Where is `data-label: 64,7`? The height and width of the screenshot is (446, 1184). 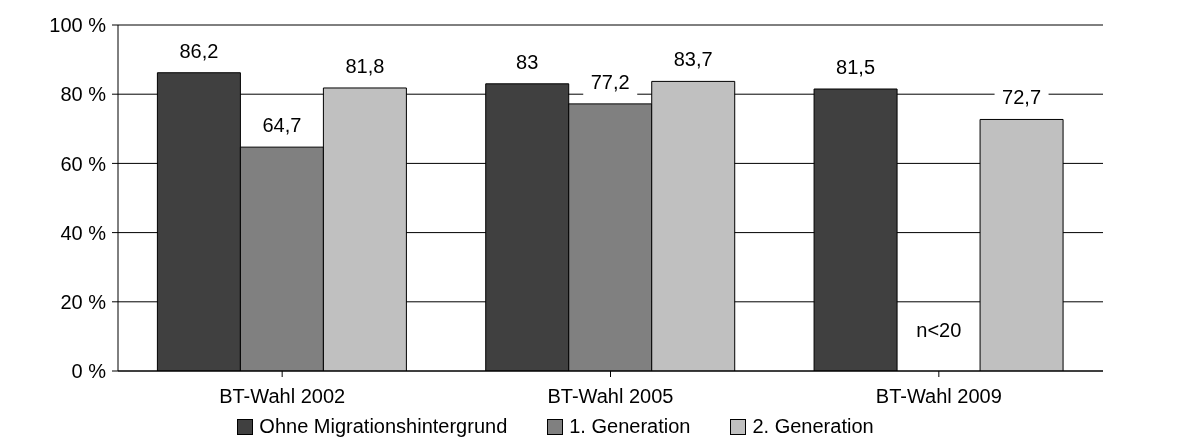
data-label: 64,7 is located at coordinates (282, 125).